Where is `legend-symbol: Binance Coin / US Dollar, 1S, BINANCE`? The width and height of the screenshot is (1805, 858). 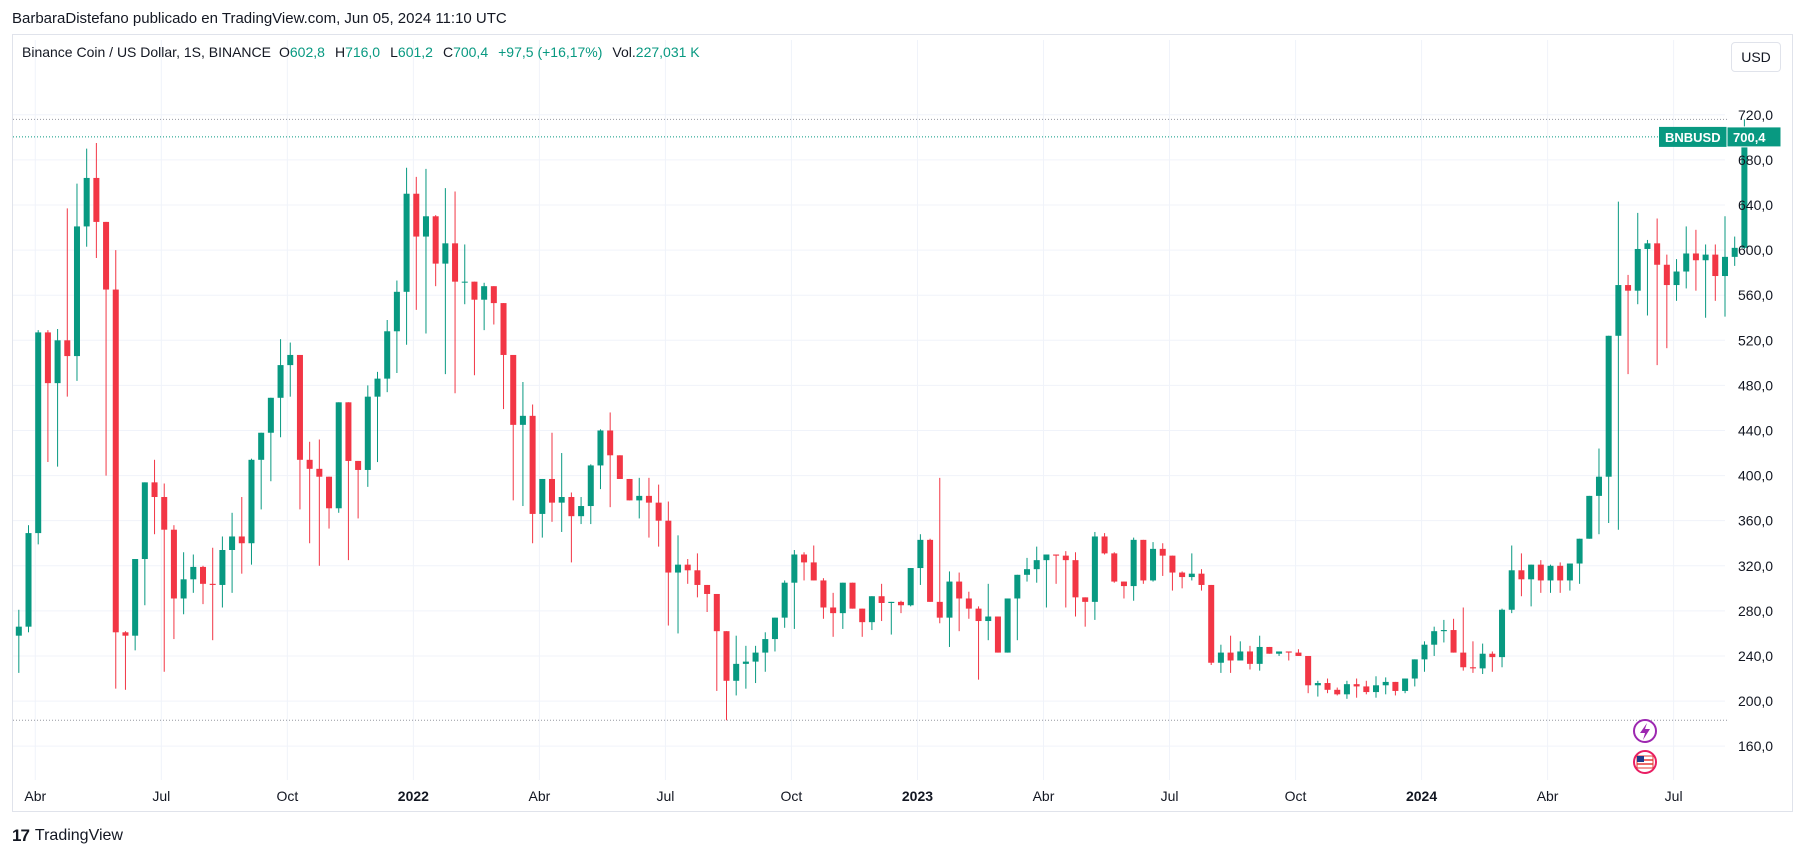
legend-symbol: Binance Coin / US Dollar, 1S, BINANCE is located at coordinates (146, 52).